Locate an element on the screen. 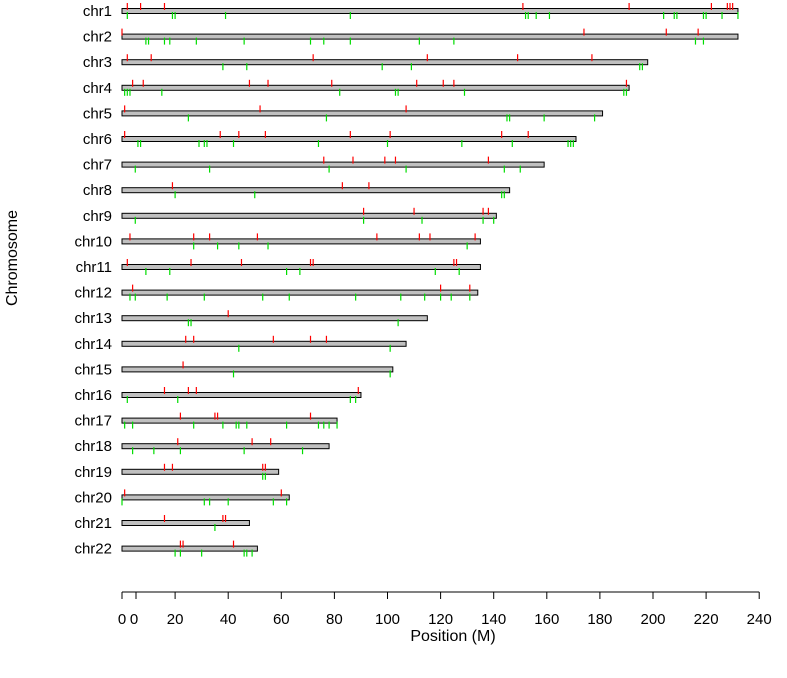 The height and width of the screenshot is (678, 787). chromosome-chr6: chr6 is located at coordinates (330, 139).